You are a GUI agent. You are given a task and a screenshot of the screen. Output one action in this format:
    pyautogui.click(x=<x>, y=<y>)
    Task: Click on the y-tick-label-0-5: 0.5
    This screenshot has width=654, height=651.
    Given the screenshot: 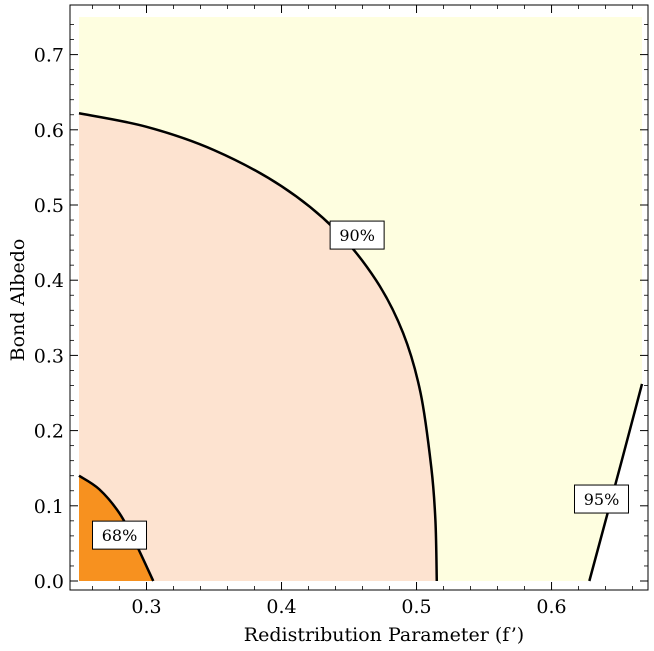 What is the action you would take?
    pyautogui.click(x=49, y=206)
    